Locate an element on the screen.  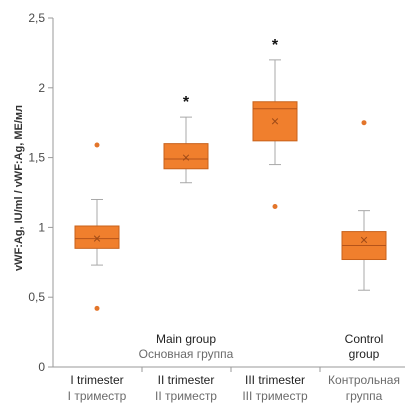
category-label-en: II trimester is located at coordinates (186, 380).